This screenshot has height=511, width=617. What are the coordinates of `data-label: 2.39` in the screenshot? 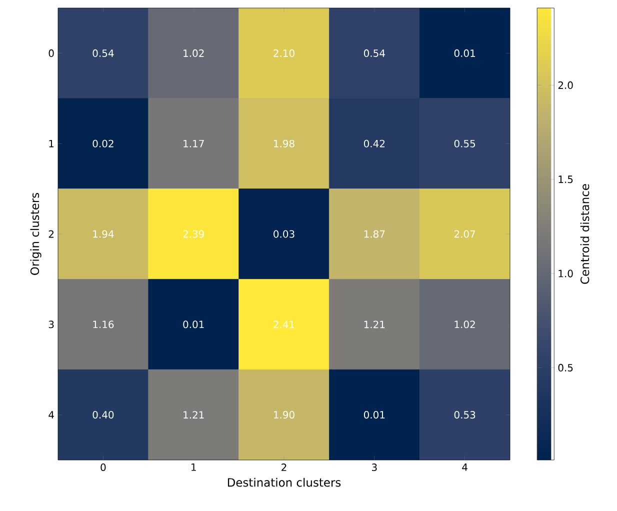 It's located at (193, 234).